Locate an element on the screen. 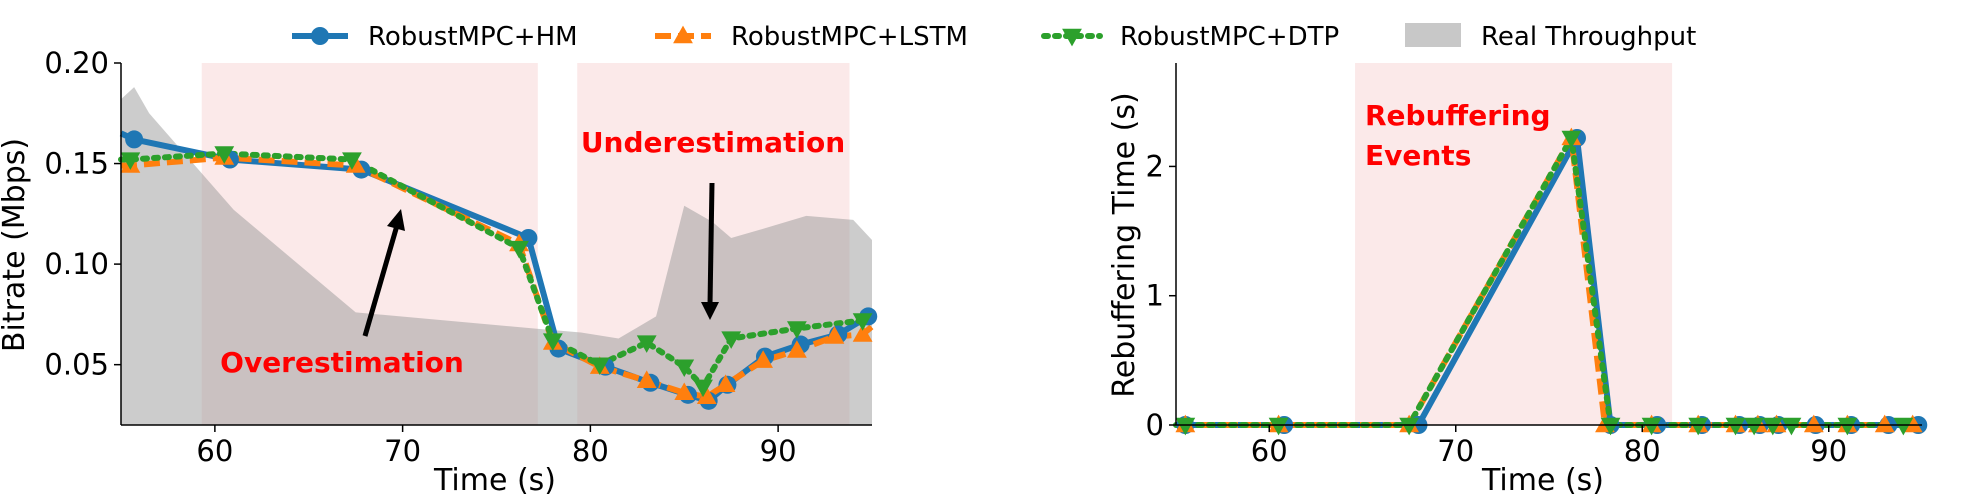 This screenshot has width=1980, height=495. overestimation-arrow is located at coordinates (381, 279).